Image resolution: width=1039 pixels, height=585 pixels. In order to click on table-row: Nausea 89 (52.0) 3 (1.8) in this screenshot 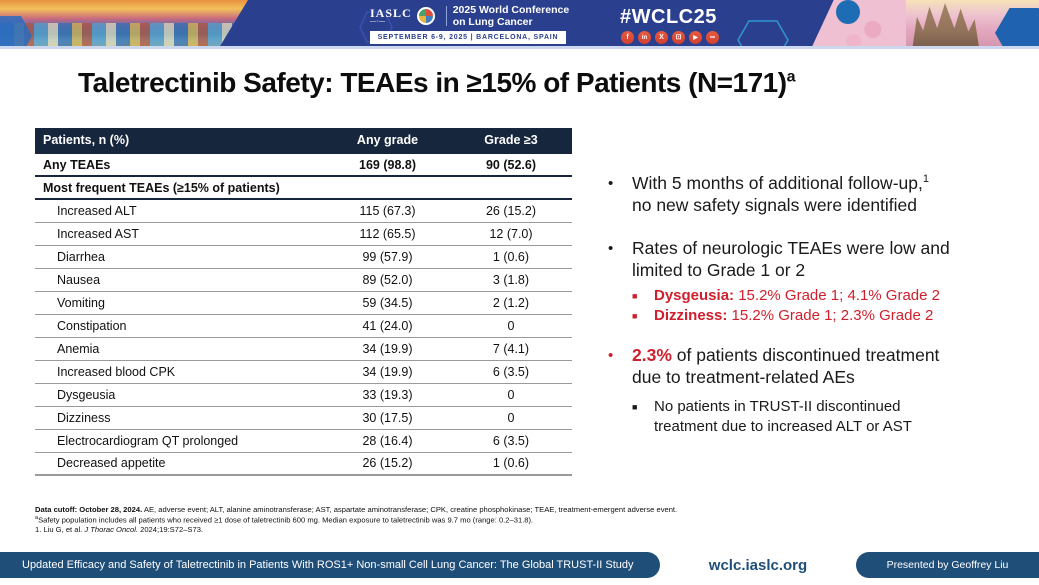, I will do `click(303, 280)`.